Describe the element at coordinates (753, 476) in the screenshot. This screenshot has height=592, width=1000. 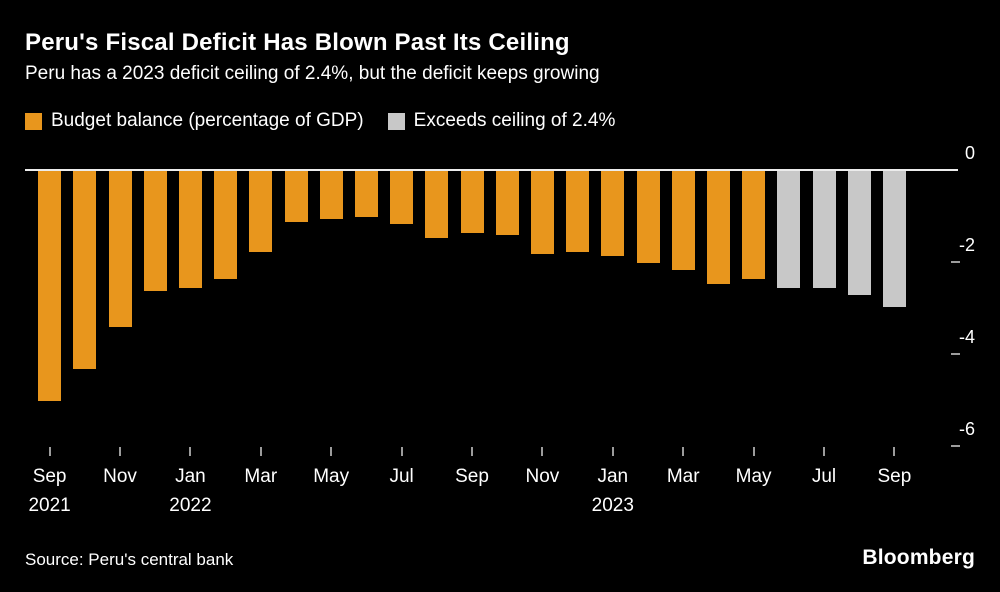
I see `x-axis-label-may-20: May` at that location.